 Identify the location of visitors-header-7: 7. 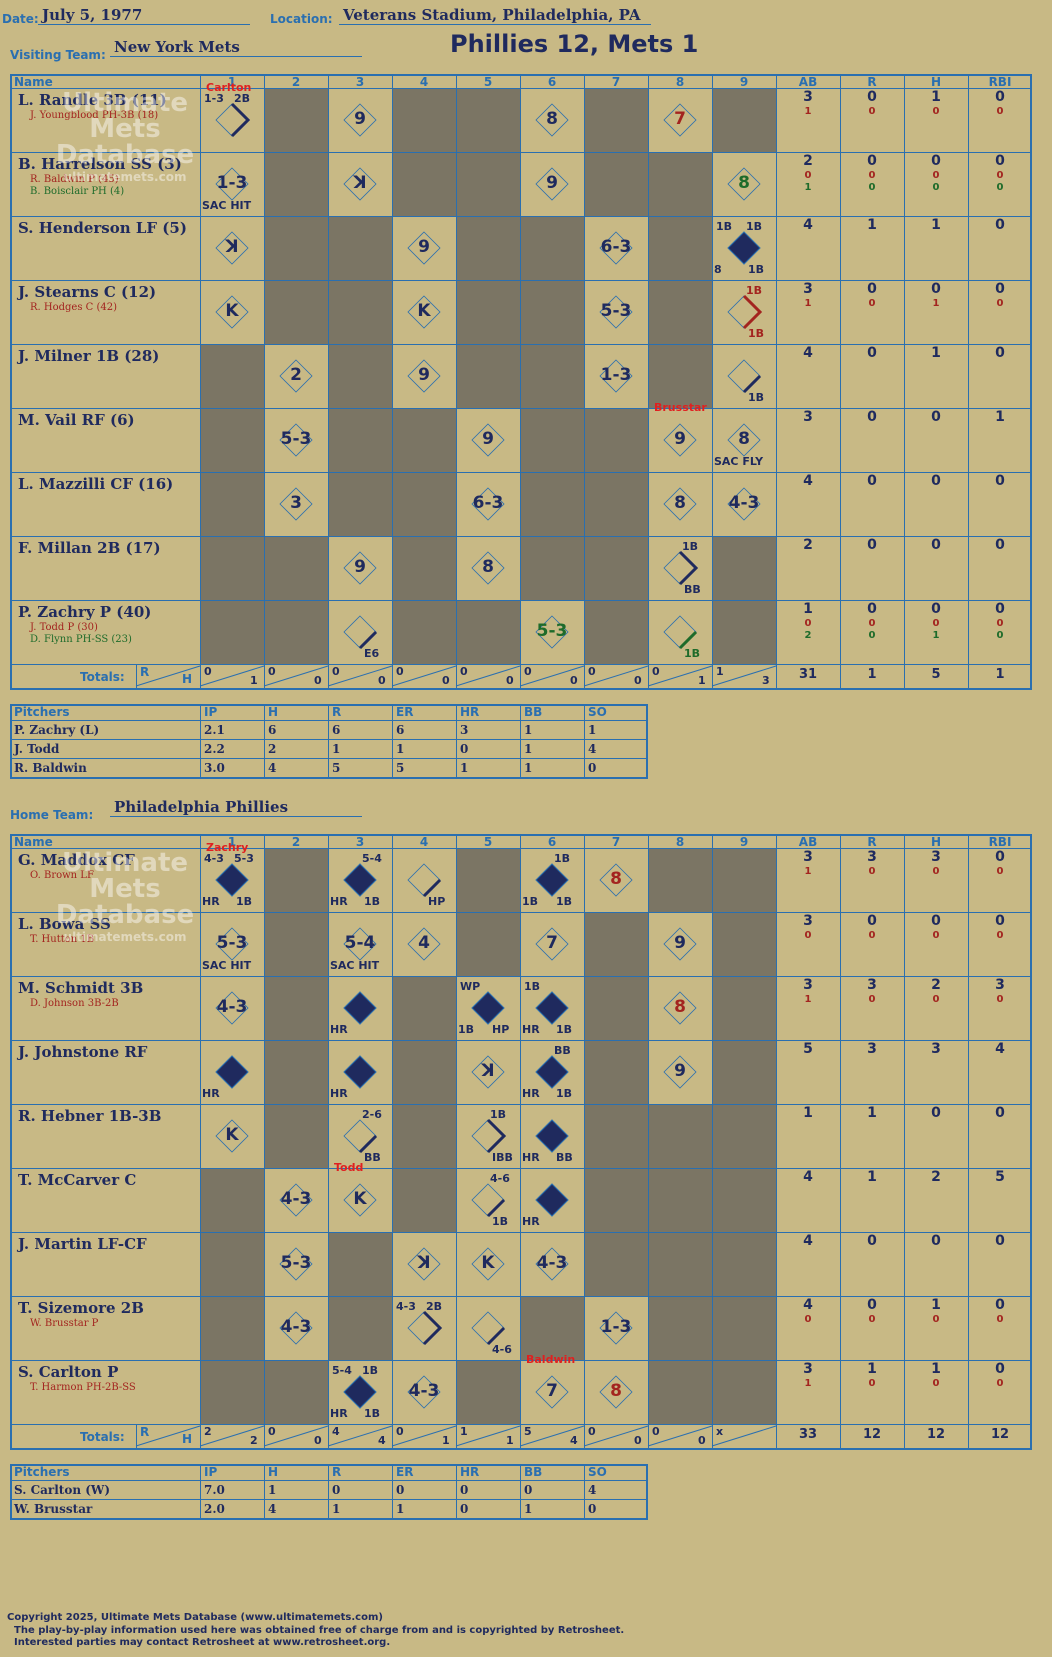
(616, 82).